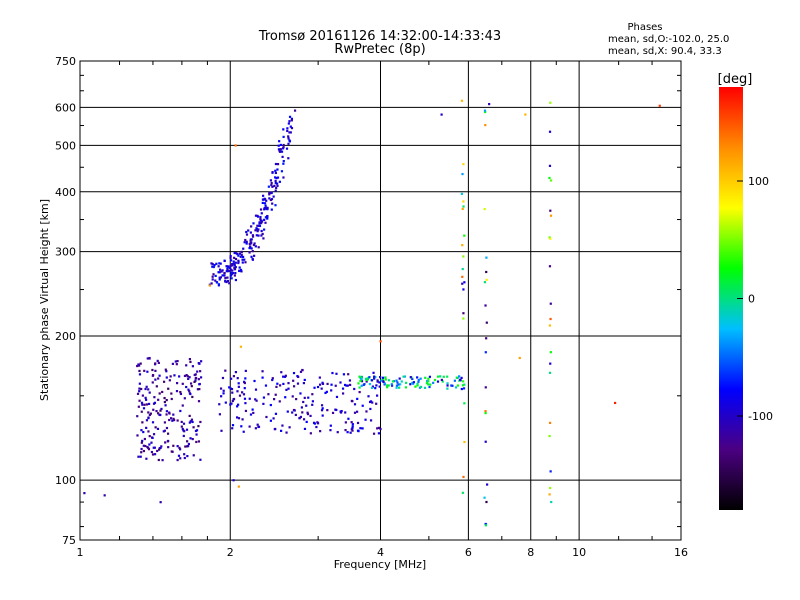 Image resolution: width=800 pixels, height=600 pixels. What do you see at coordinates (735, 79) in the screenshot?
I see `colorbar-label: [deg]` at bounding box center [735, 79].